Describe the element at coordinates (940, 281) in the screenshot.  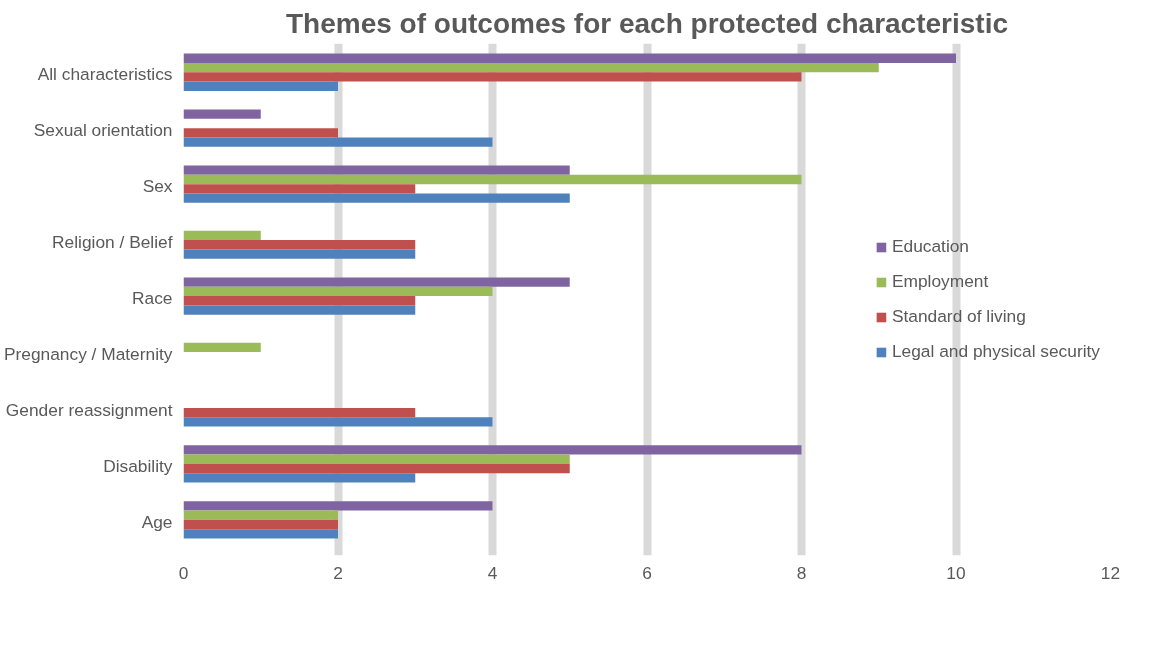
I see `legend-label: Employment` at that location.